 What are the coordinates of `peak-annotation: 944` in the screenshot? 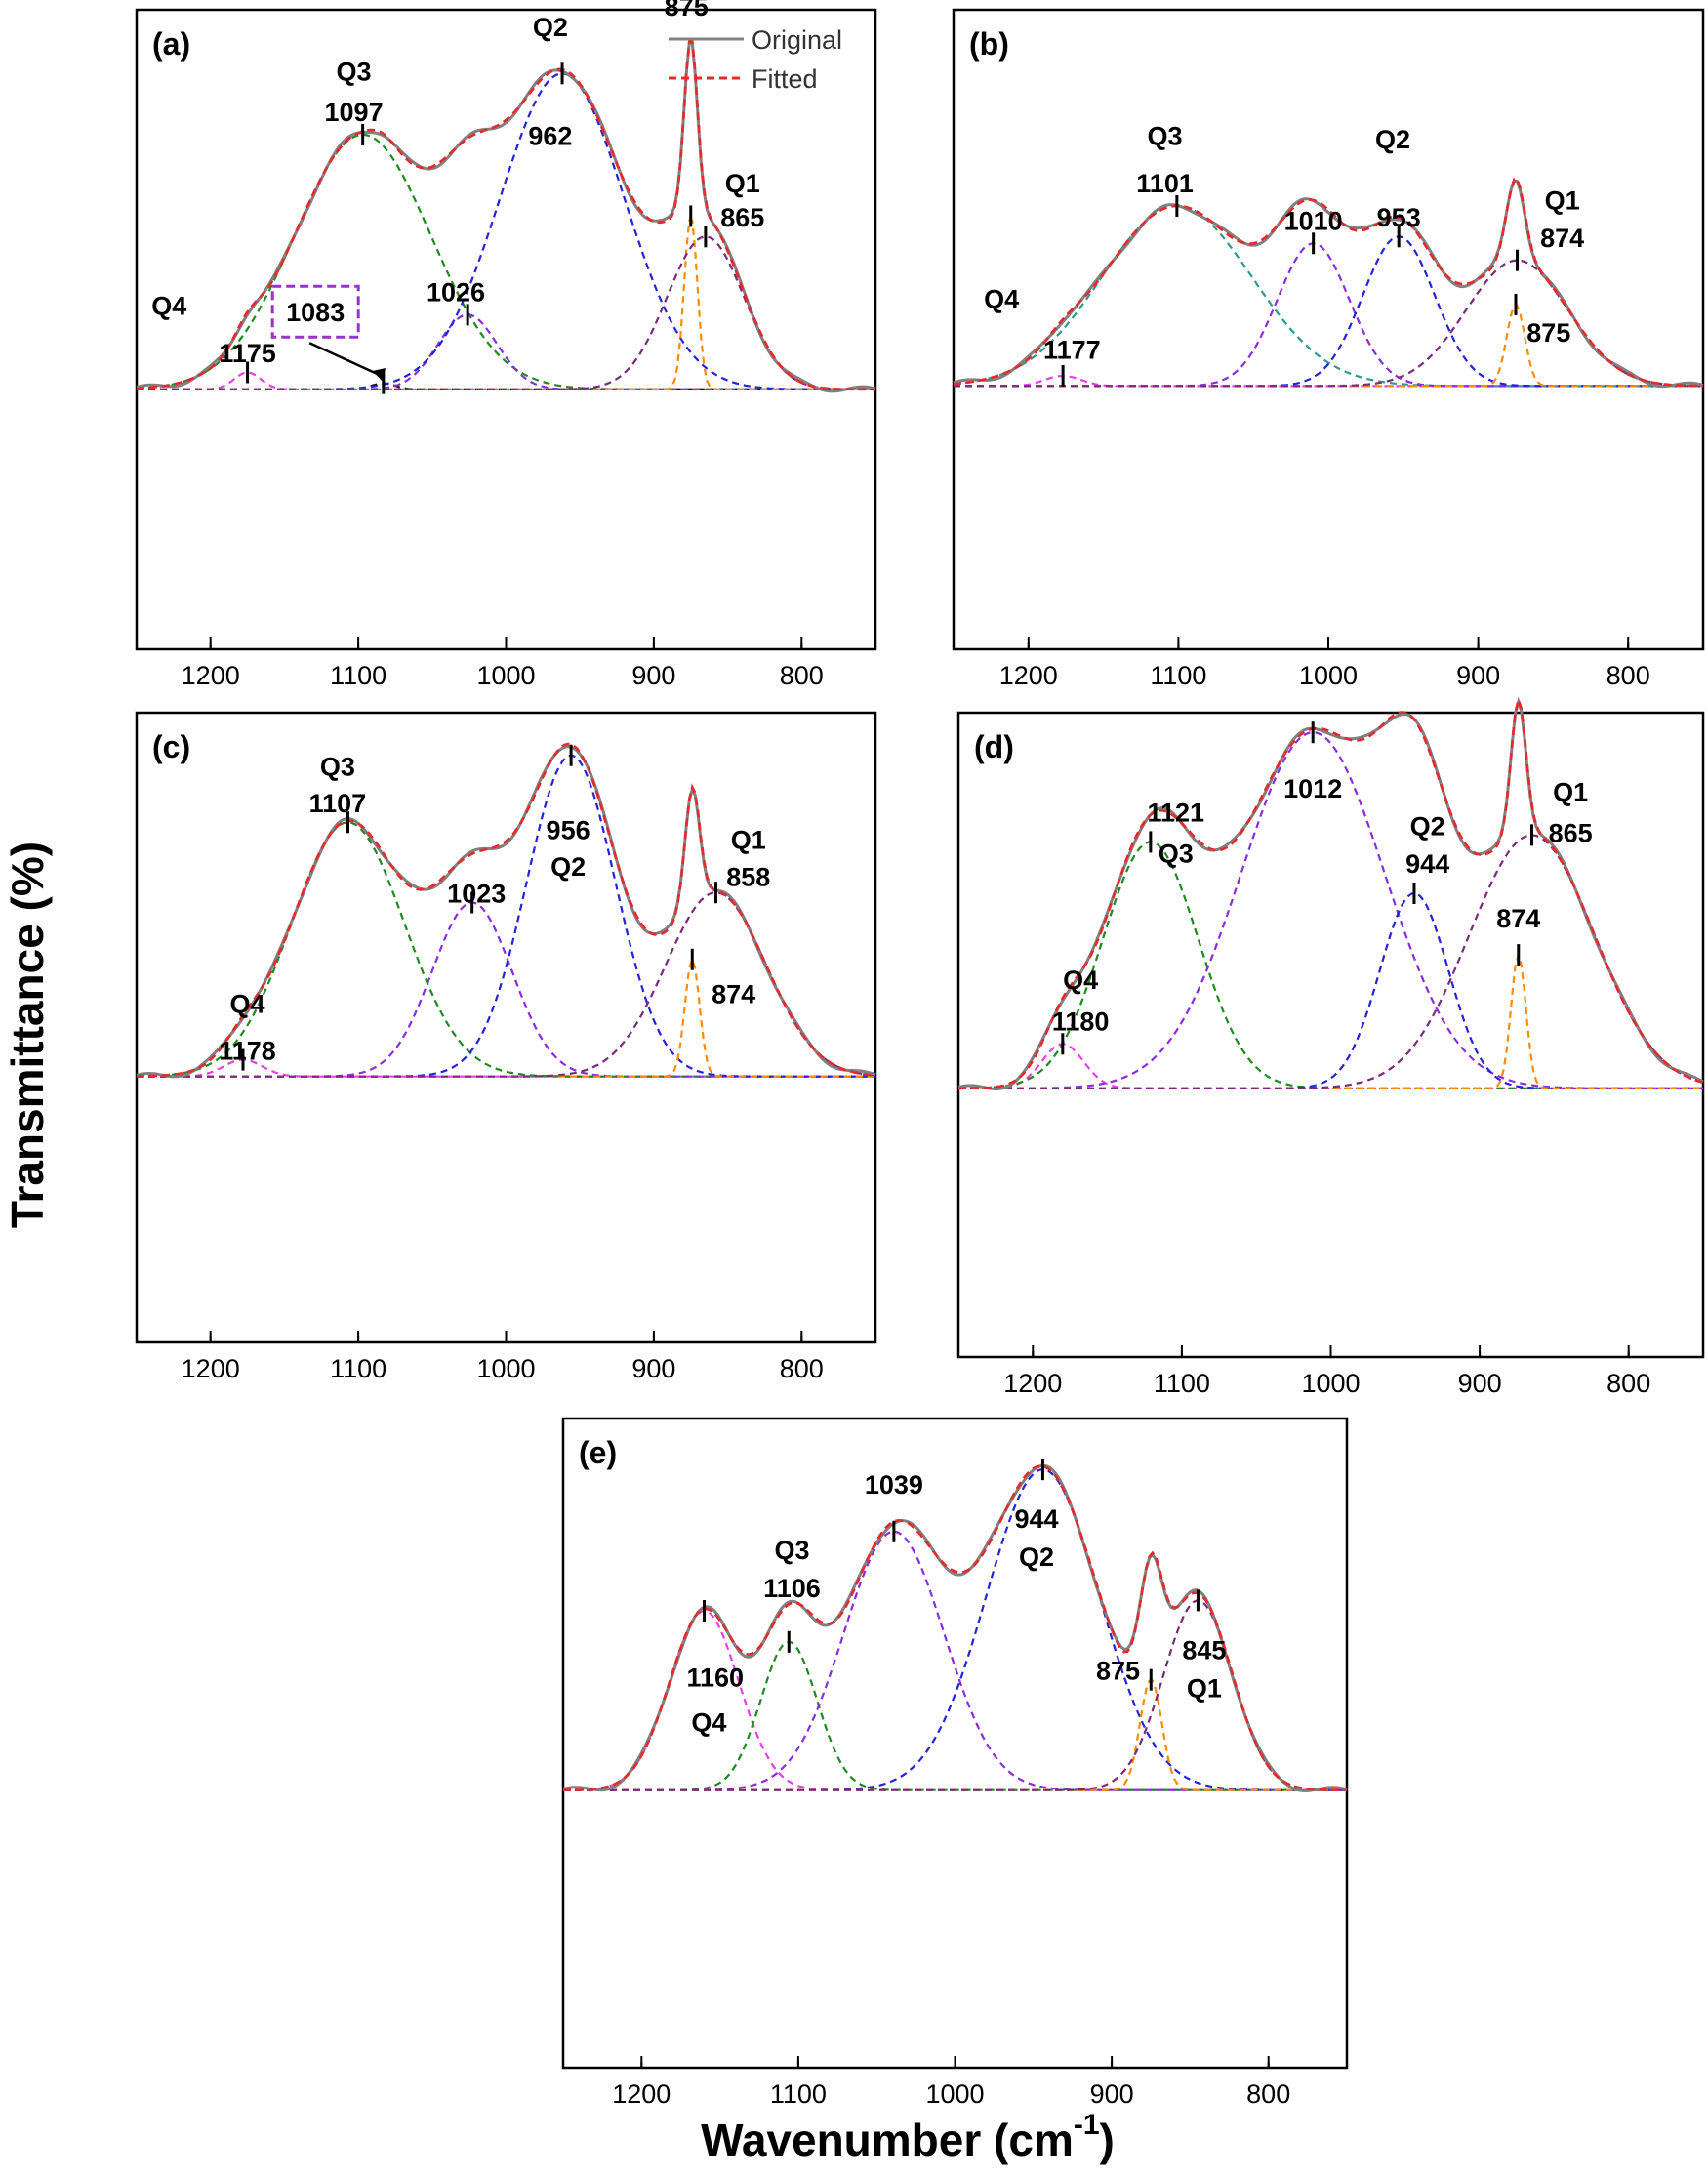 It's located at (1036, 1519).